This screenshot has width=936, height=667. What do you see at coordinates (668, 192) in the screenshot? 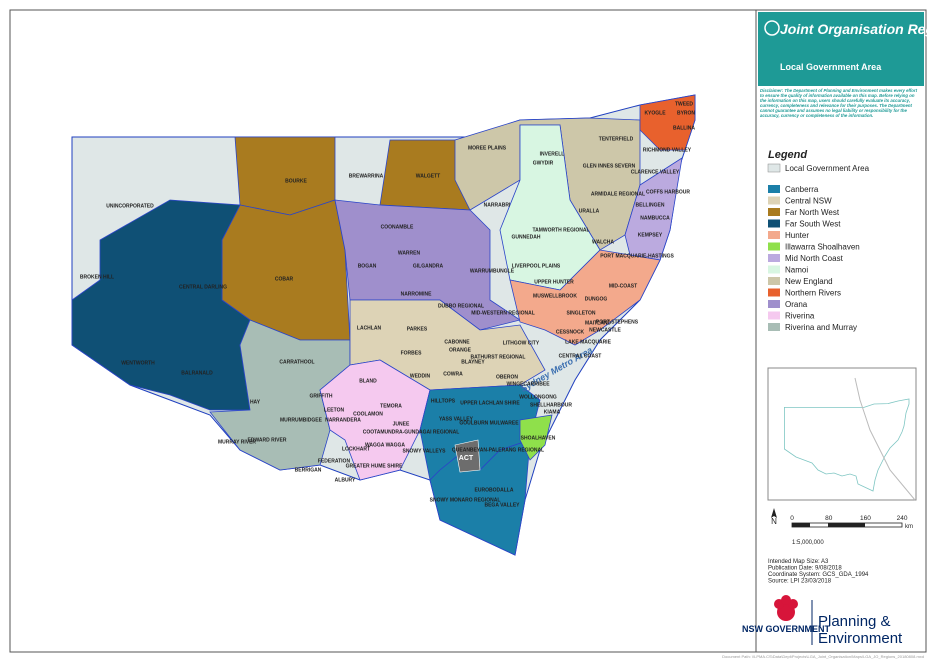
I see `lga-label: COFFS HARBOUR` at bounding box center [668, 192].